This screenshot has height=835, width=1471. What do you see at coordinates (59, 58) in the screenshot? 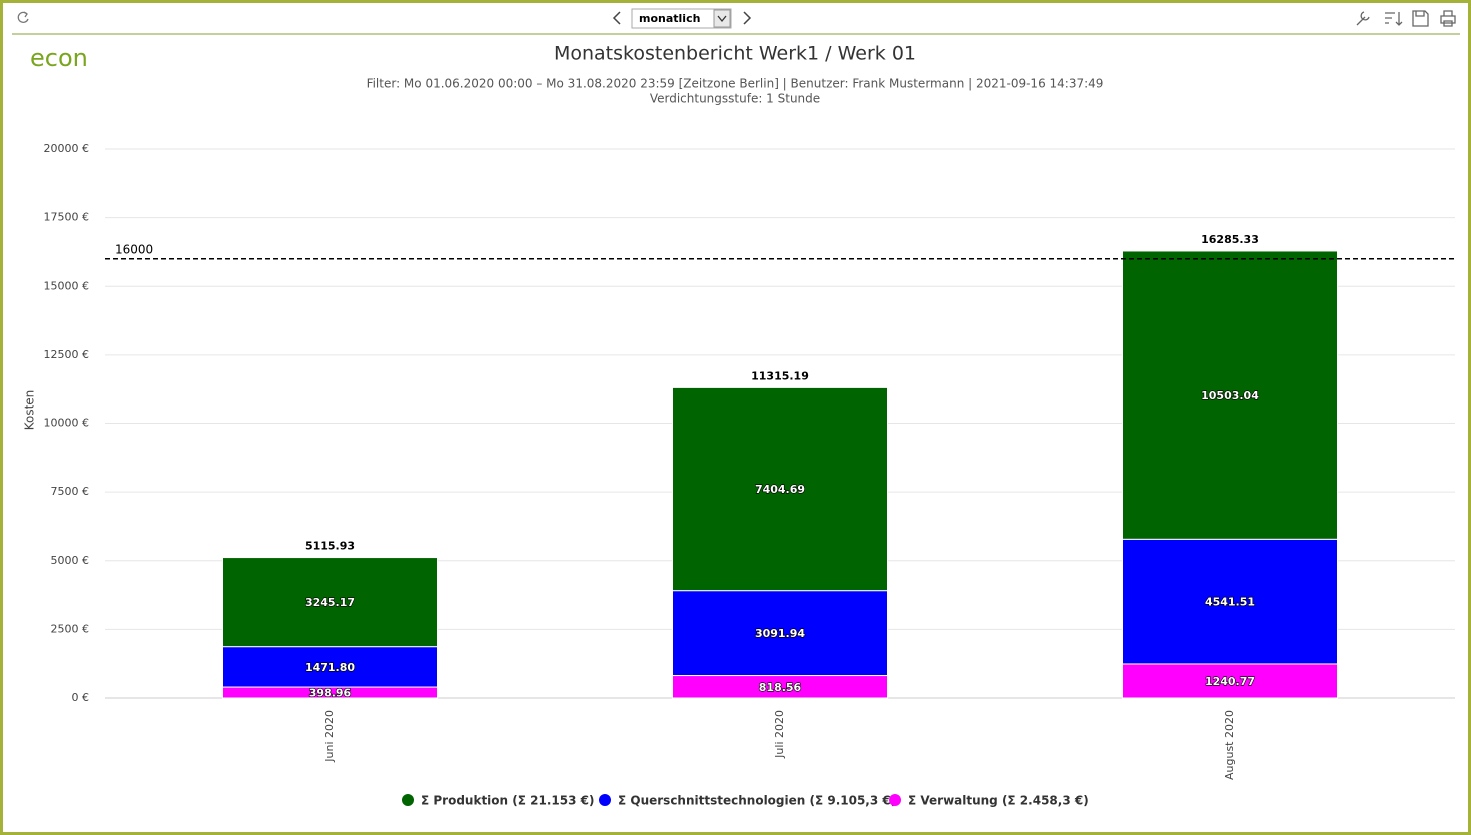
I see `logo: econ` at bounding box center [59, 58].